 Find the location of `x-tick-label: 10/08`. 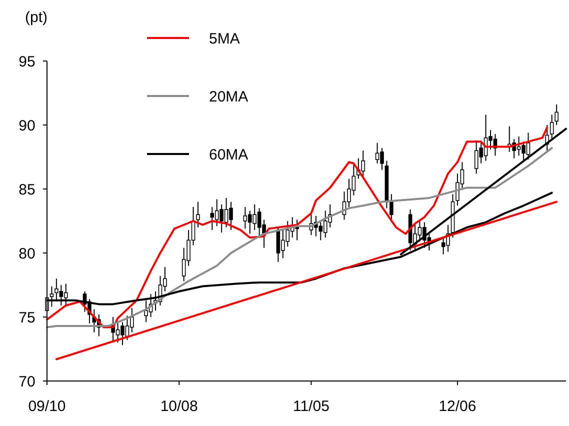

x-tick-label: 10/08 is located at coordinates (179, 406).